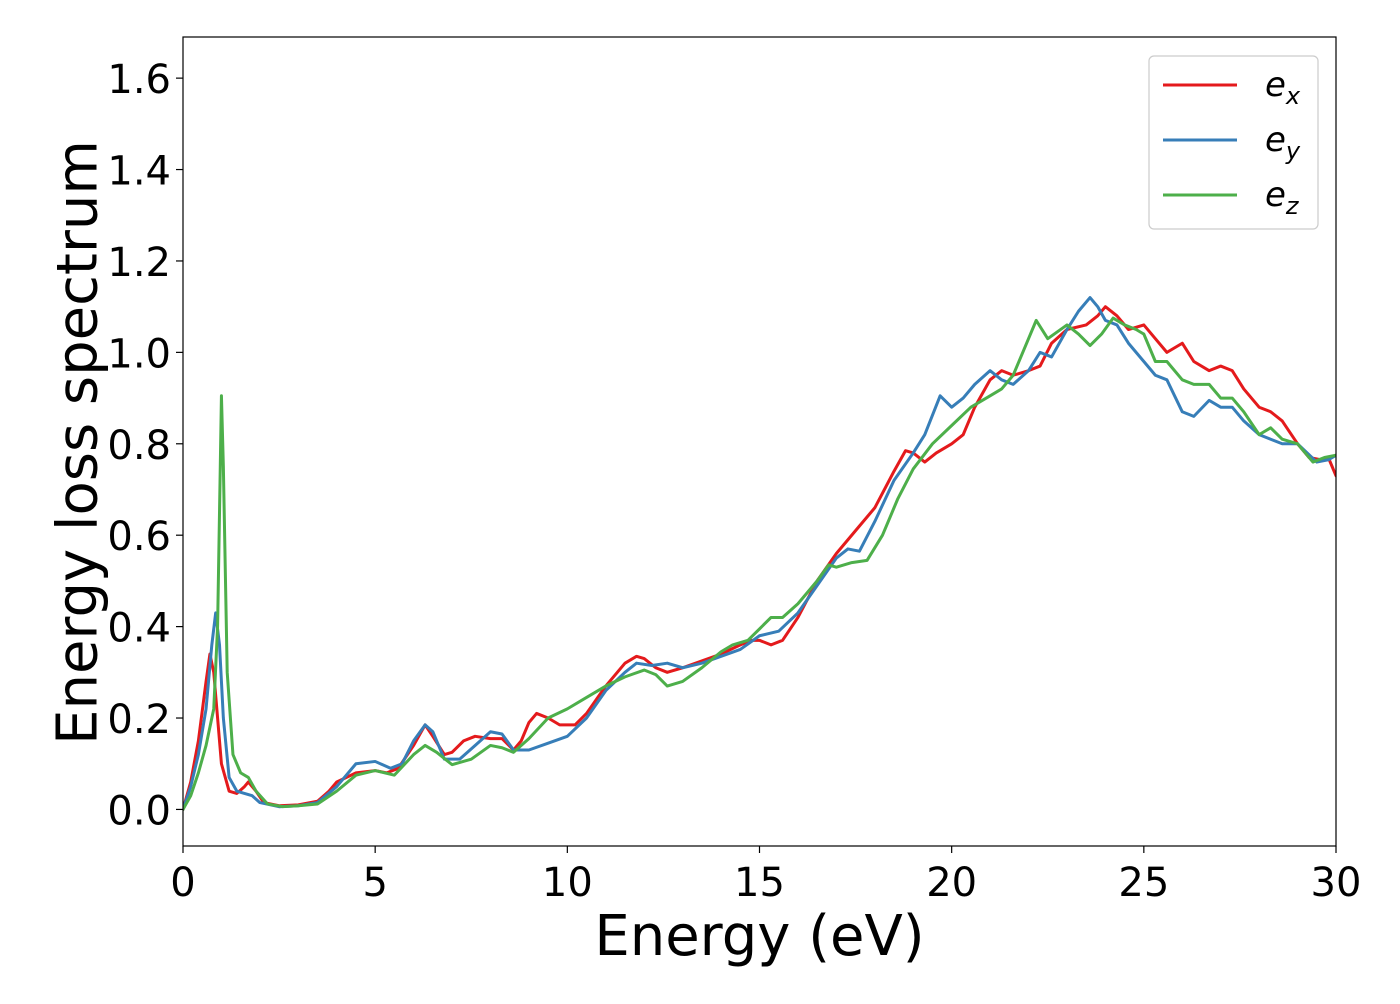  Describe the element at coordinates (139, 80) in the screenshot. I see `y-tick-label: 1.6` at that location.